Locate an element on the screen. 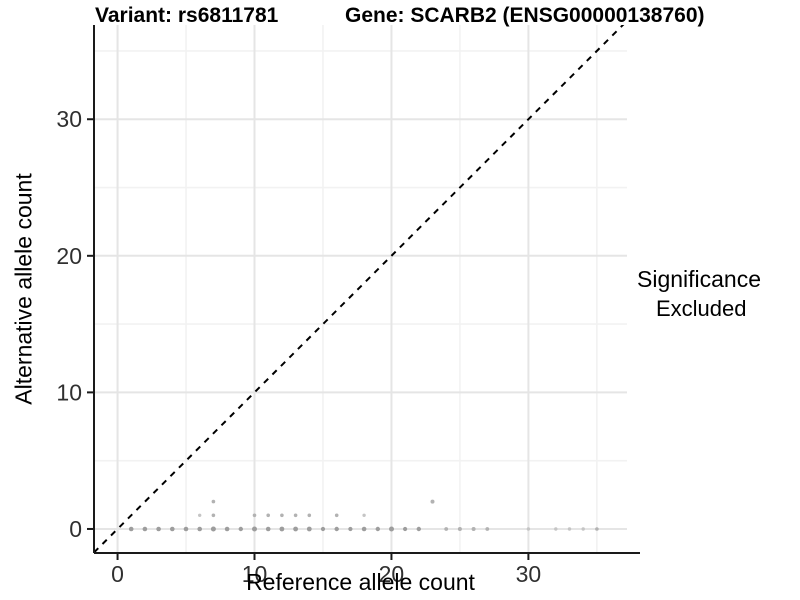 The width and height of the screenshot is (800, 600). variant-title: Variant: rs6811781 is located at coordinates (187, 15).